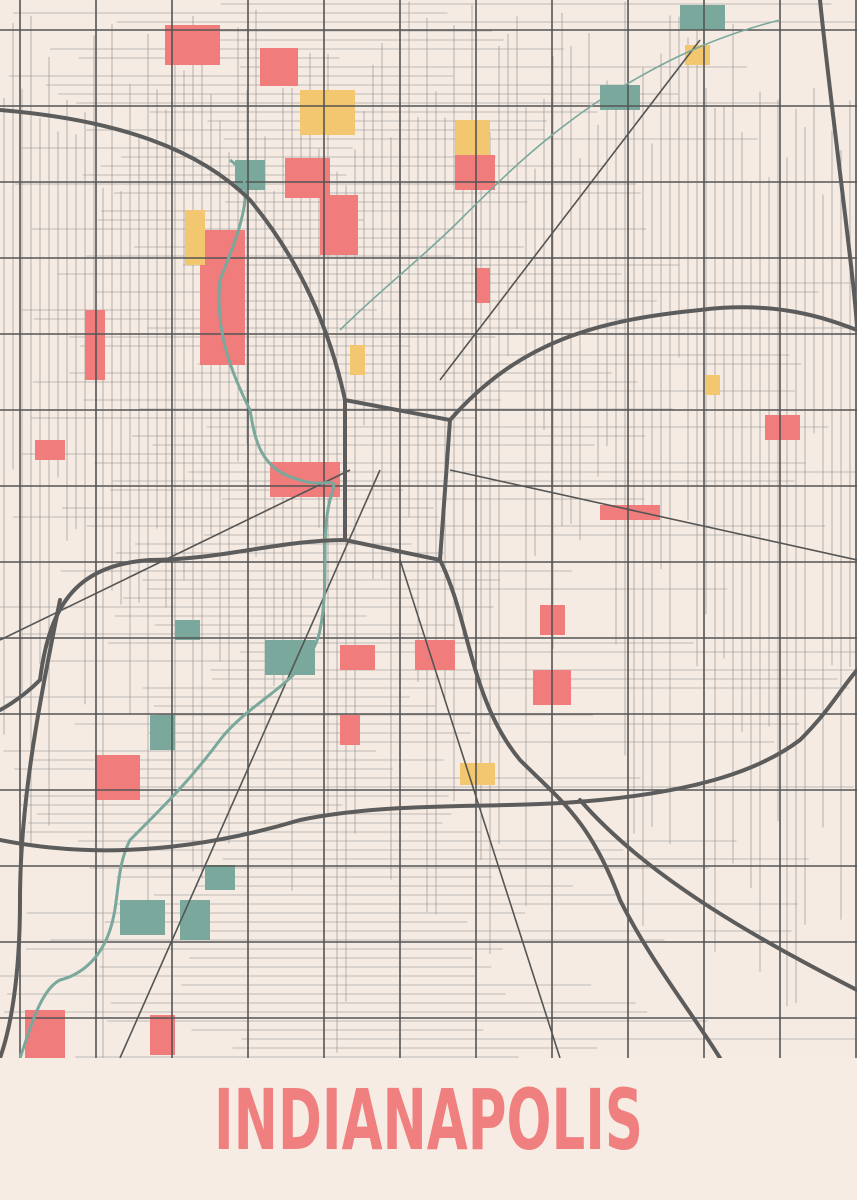 This screenshot has height=1200, width=857. I want to click on poster-title: INDIANAPOLIS, so click(428, 1120).